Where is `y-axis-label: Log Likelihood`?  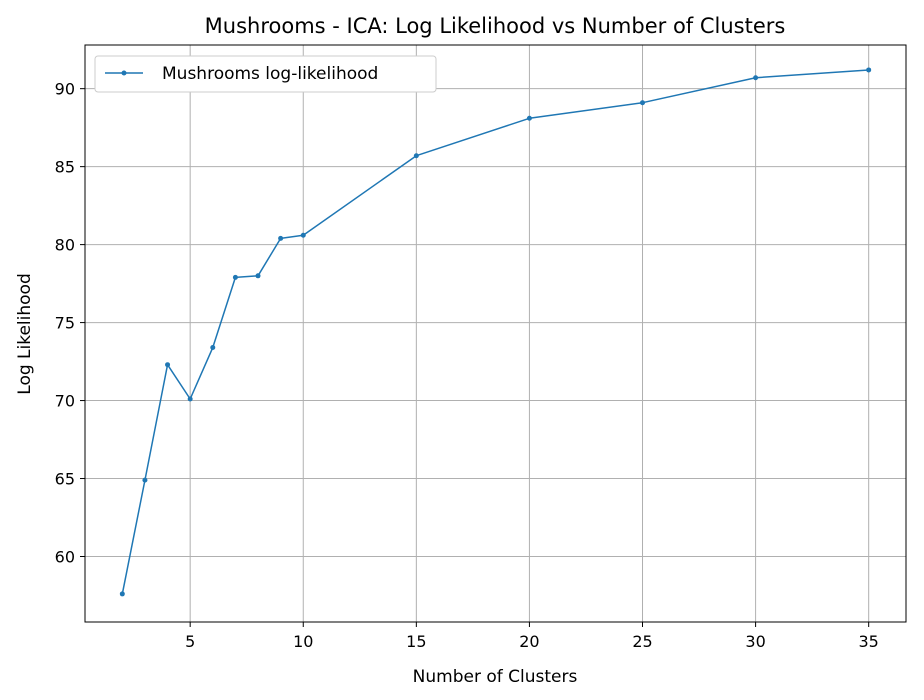
y-axis-label: Log Likelihood is located at coordinates (25, 333).